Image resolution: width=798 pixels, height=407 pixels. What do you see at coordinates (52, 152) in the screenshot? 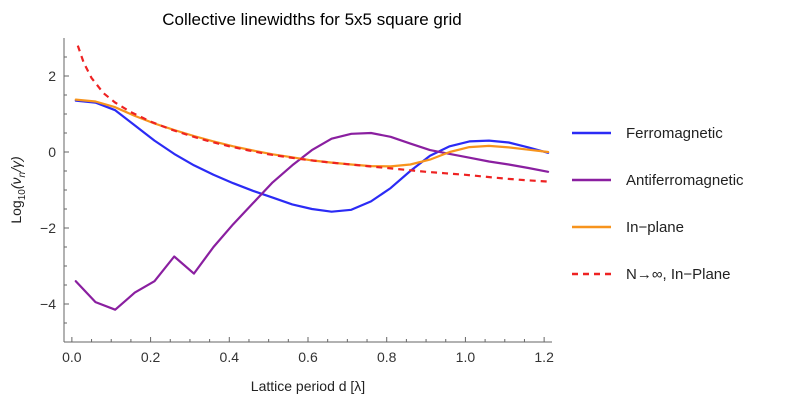
I see `y-tick-label: 0` at bounding box center [52, 152].